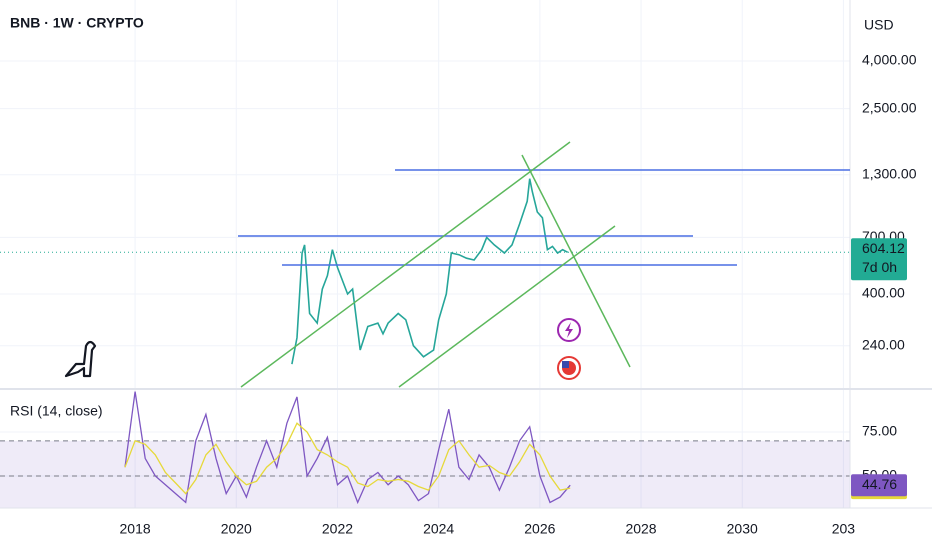 The height and width of the screenshot is (550, 932). Describe the element at coordinates (883, 293) in the screenshot. I see `y-tick-label: 400.00` at that location.